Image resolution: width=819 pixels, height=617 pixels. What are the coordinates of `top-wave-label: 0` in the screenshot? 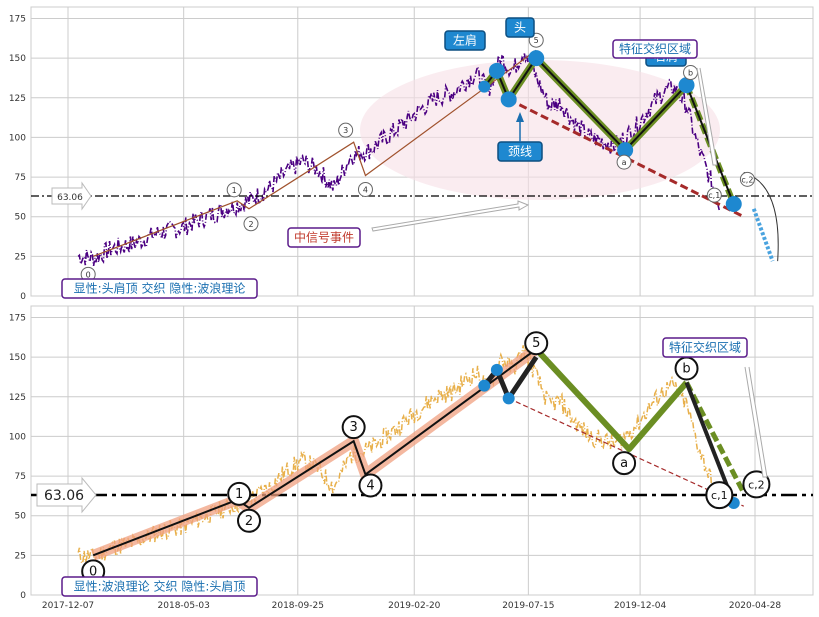 It's located at (88, 274).